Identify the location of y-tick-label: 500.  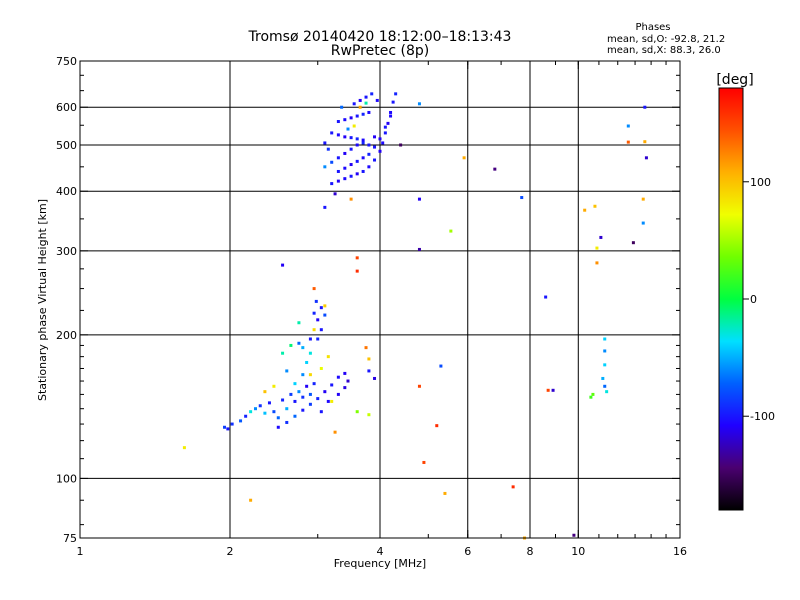
(66, 145).